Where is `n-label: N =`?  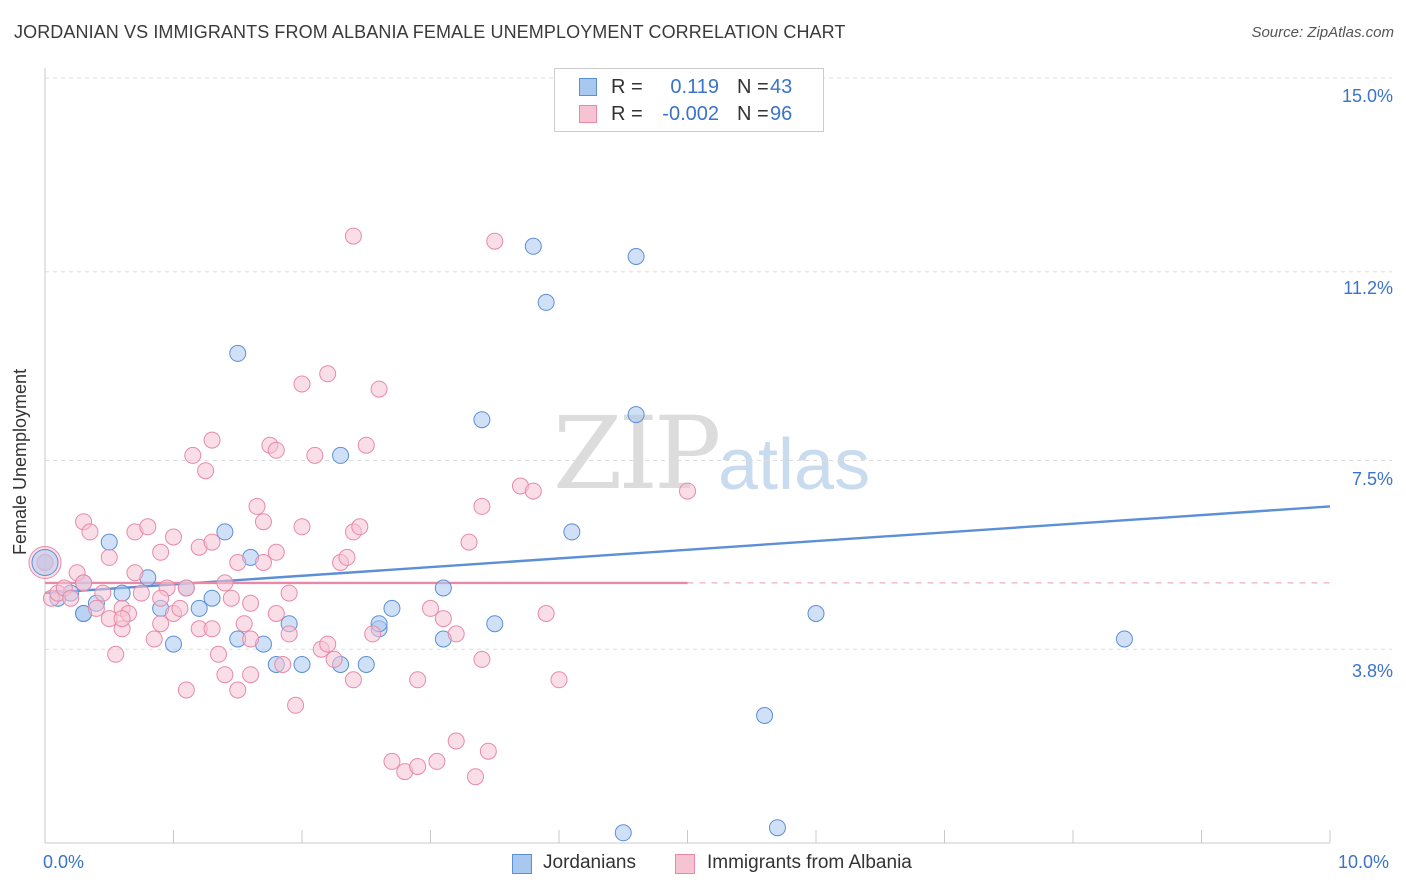 n-label: N = is located at coordinates (753, 114).